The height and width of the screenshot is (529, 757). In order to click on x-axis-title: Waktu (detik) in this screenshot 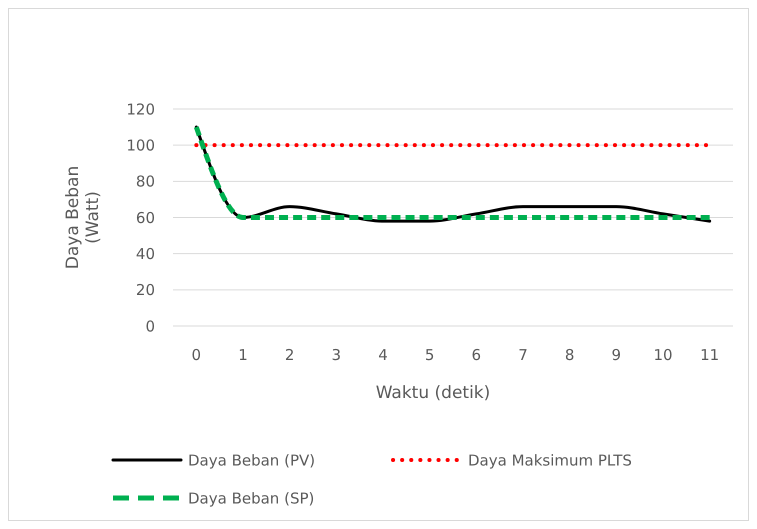, I will do `click(433, 393)`.